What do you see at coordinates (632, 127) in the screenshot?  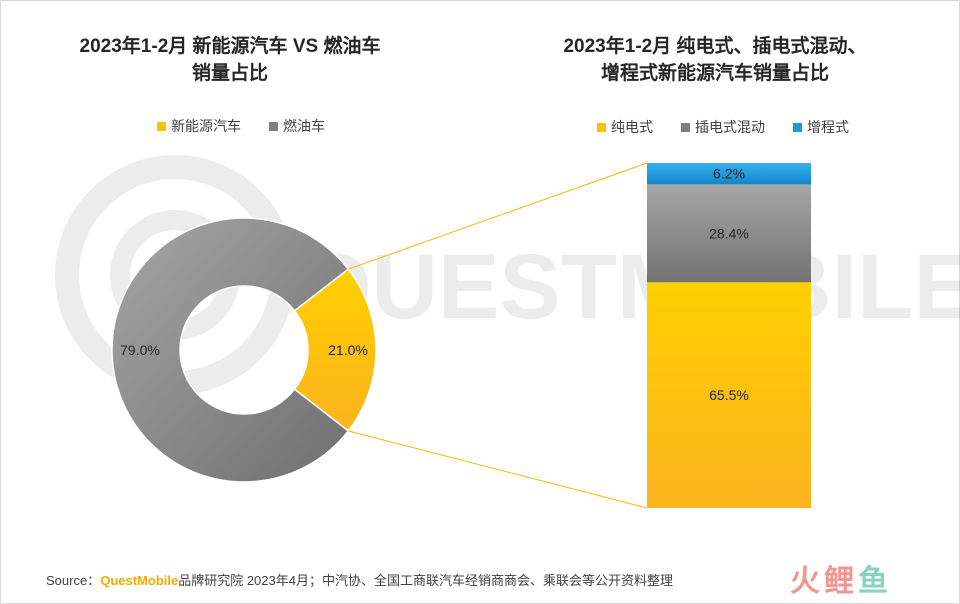 I see `legend-label-bev: 纯电式` at bounding box center [632, 127].